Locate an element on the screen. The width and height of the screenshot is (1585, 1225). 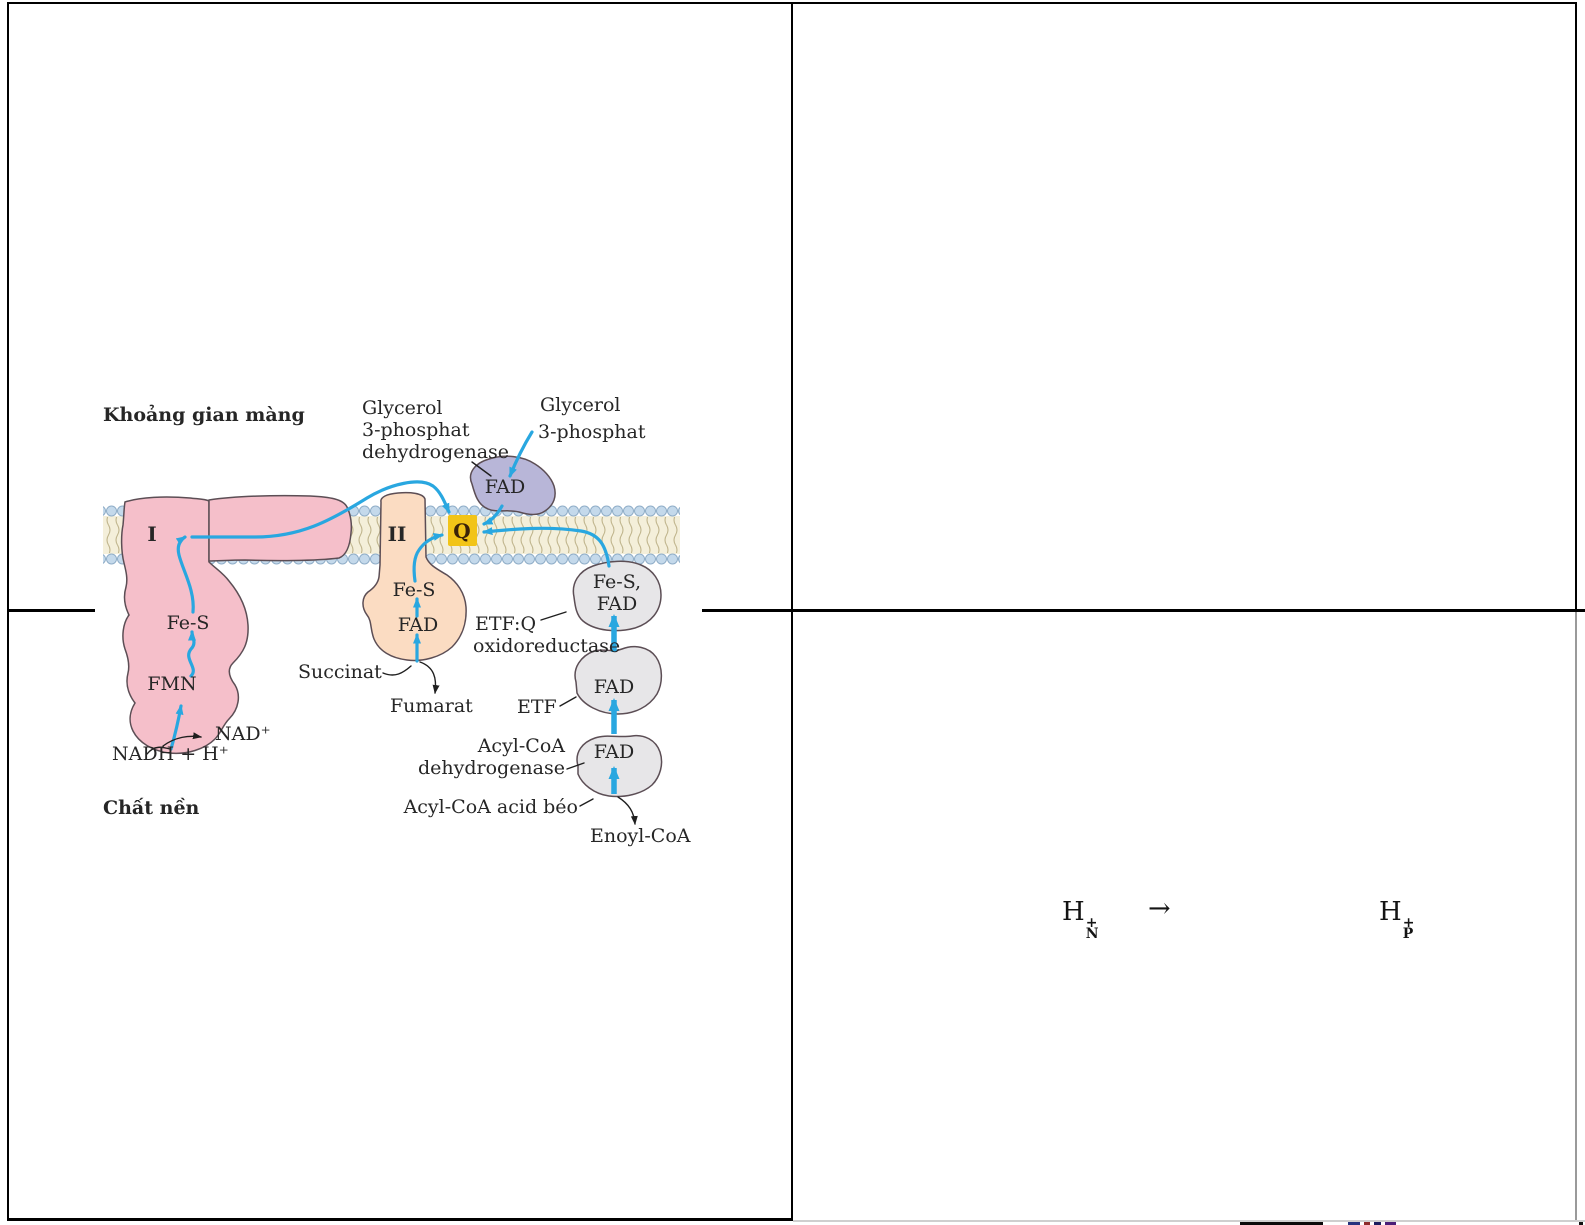
succinate-label: Succinat is located at coordinates (340, 672).